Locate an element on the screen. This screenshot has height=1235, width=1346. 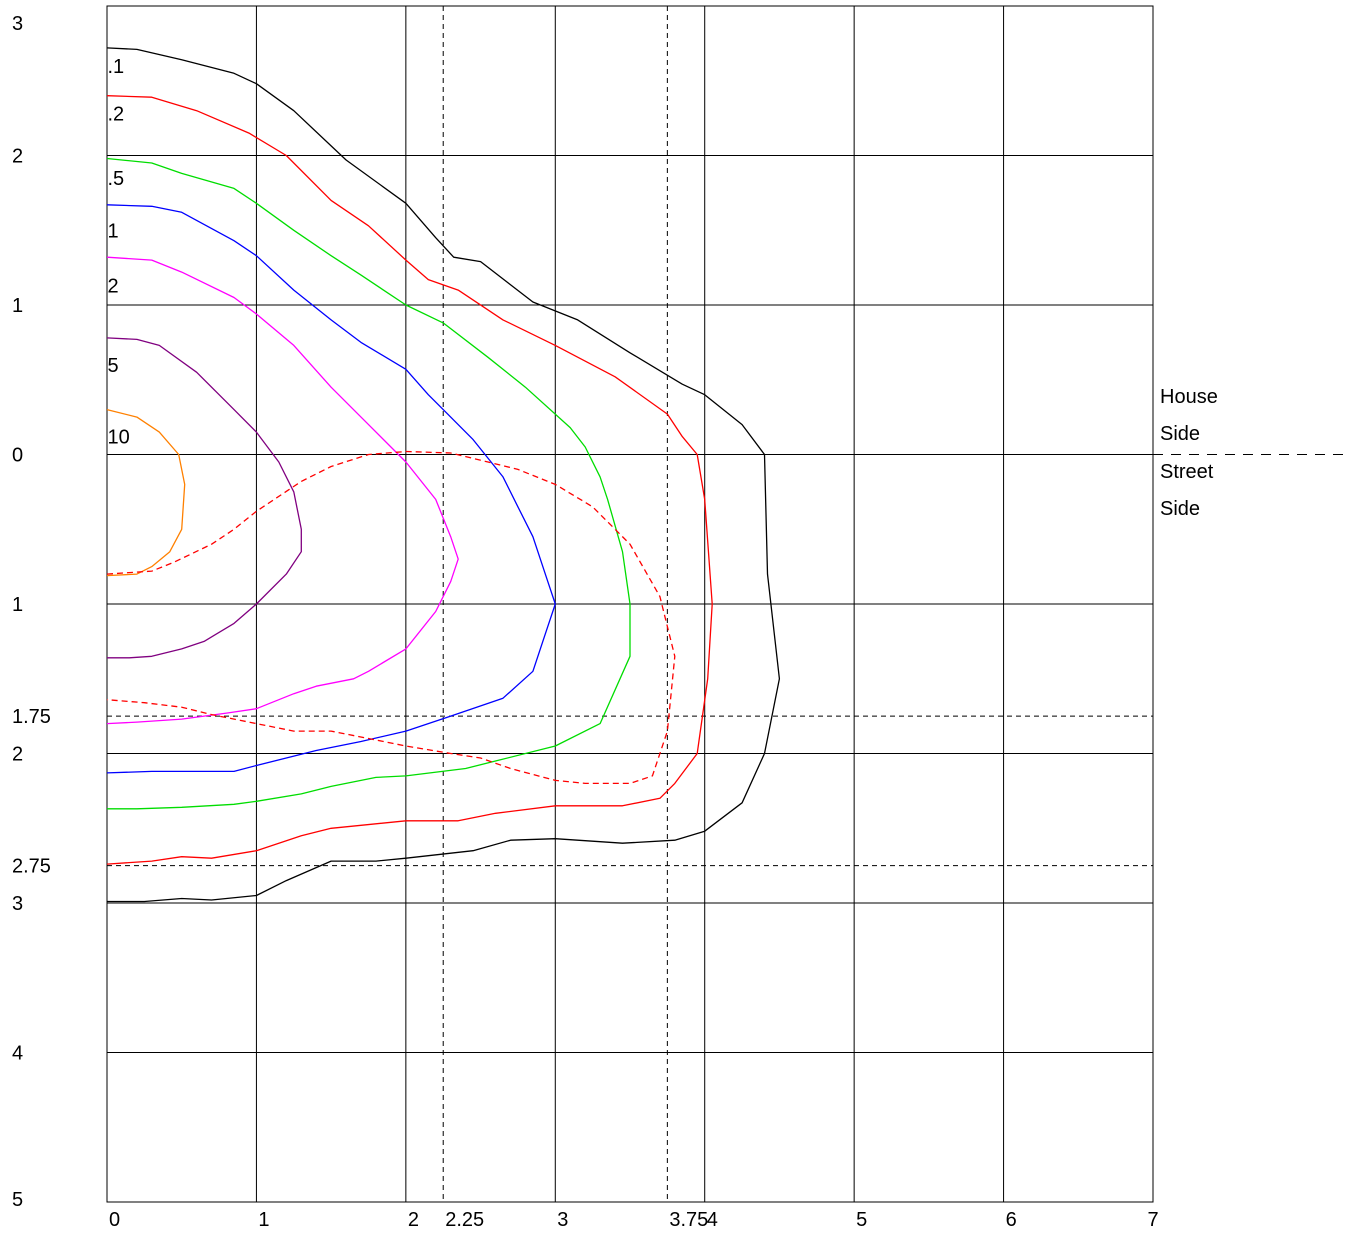
x-tick-label: 1 is located at coordinates (263, 1220).